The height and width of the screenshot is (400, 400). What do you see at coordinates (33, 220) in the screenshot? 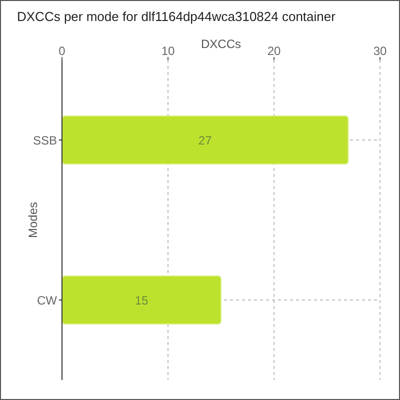
I see `y-axis-title: Modes` at bounding box center [33, 220].